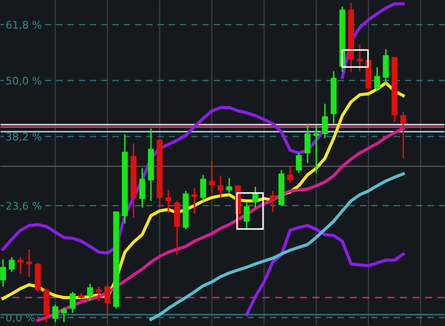  I want to click on y-tick-label: 38,2 %, so click(24, 137).